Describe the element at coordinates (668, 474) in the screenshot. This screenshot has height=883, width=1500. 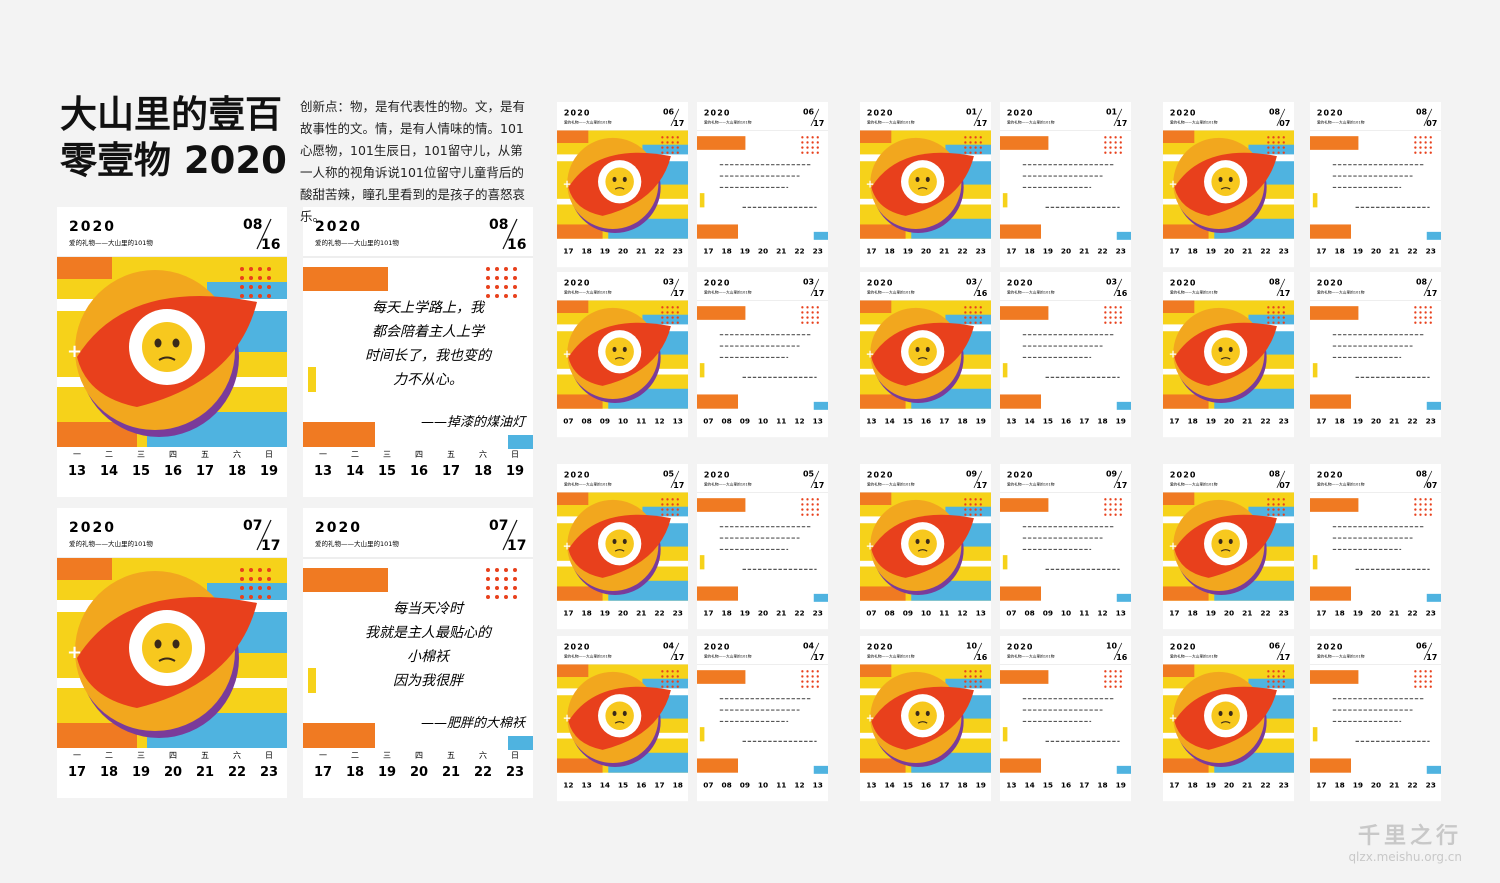
I see `card-month: 05` at that location.